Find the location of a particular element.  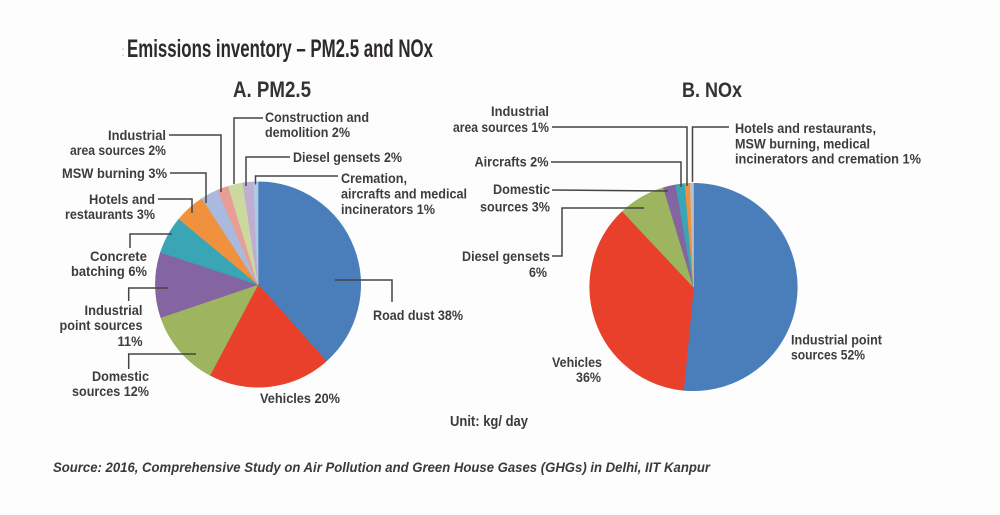

svg-text: incinerators and cremation 1% is located at coordinates (828, 159).